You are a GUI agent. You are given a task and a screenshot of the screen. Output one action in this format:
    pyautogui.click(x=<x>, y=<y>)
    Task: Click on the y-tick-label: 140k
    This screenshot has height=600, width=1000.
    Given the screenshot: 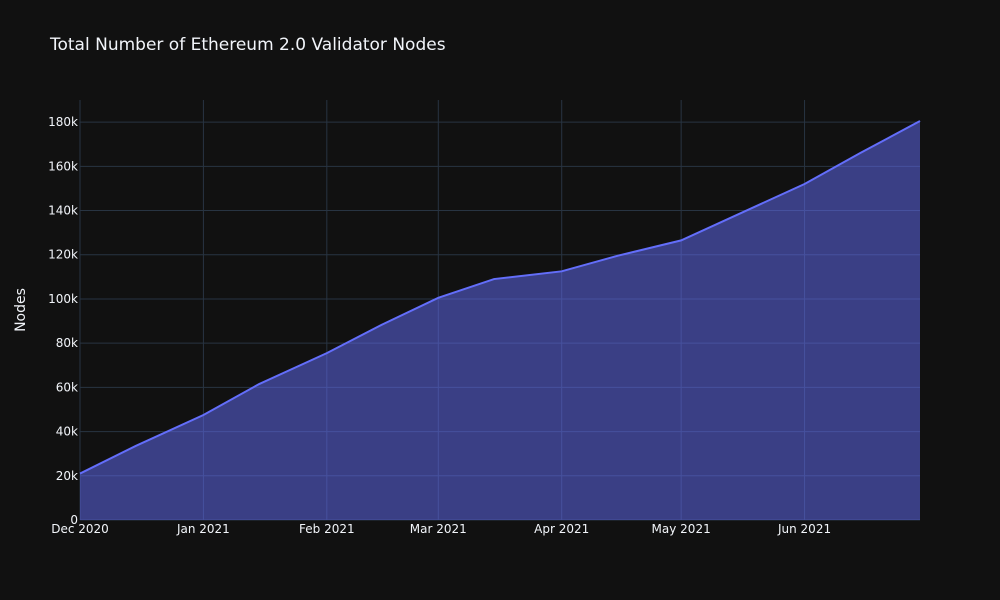 What is the action you would take?
    pyautogui.click(x=63, y=211)
    